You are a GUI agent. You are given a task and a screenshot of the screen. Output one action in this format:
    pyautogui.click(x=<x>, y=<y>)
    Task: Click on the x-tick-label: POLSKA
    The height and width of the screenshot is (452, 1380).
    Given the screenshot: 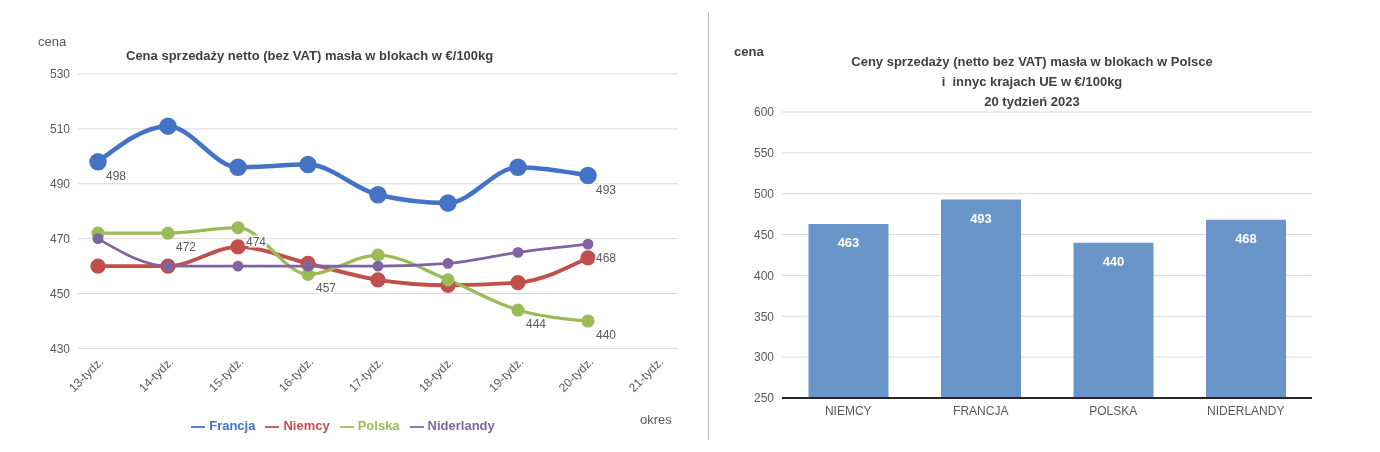 What is the action you would take?
    pyautogui.click(x=1113, y=410)
    